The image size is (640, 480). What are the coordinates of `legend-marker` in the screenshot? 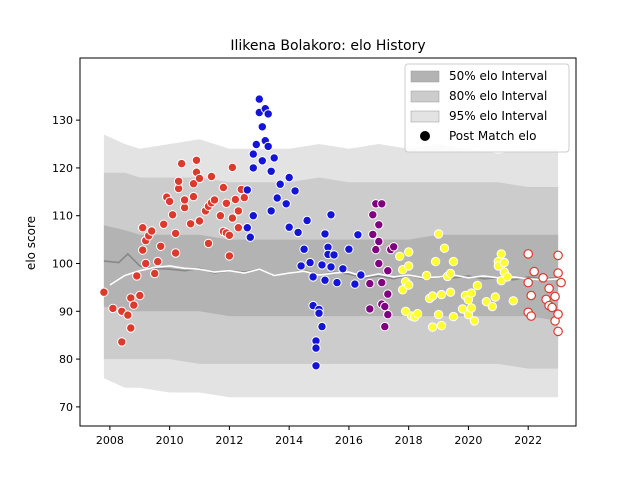 It's located at (425, 136).